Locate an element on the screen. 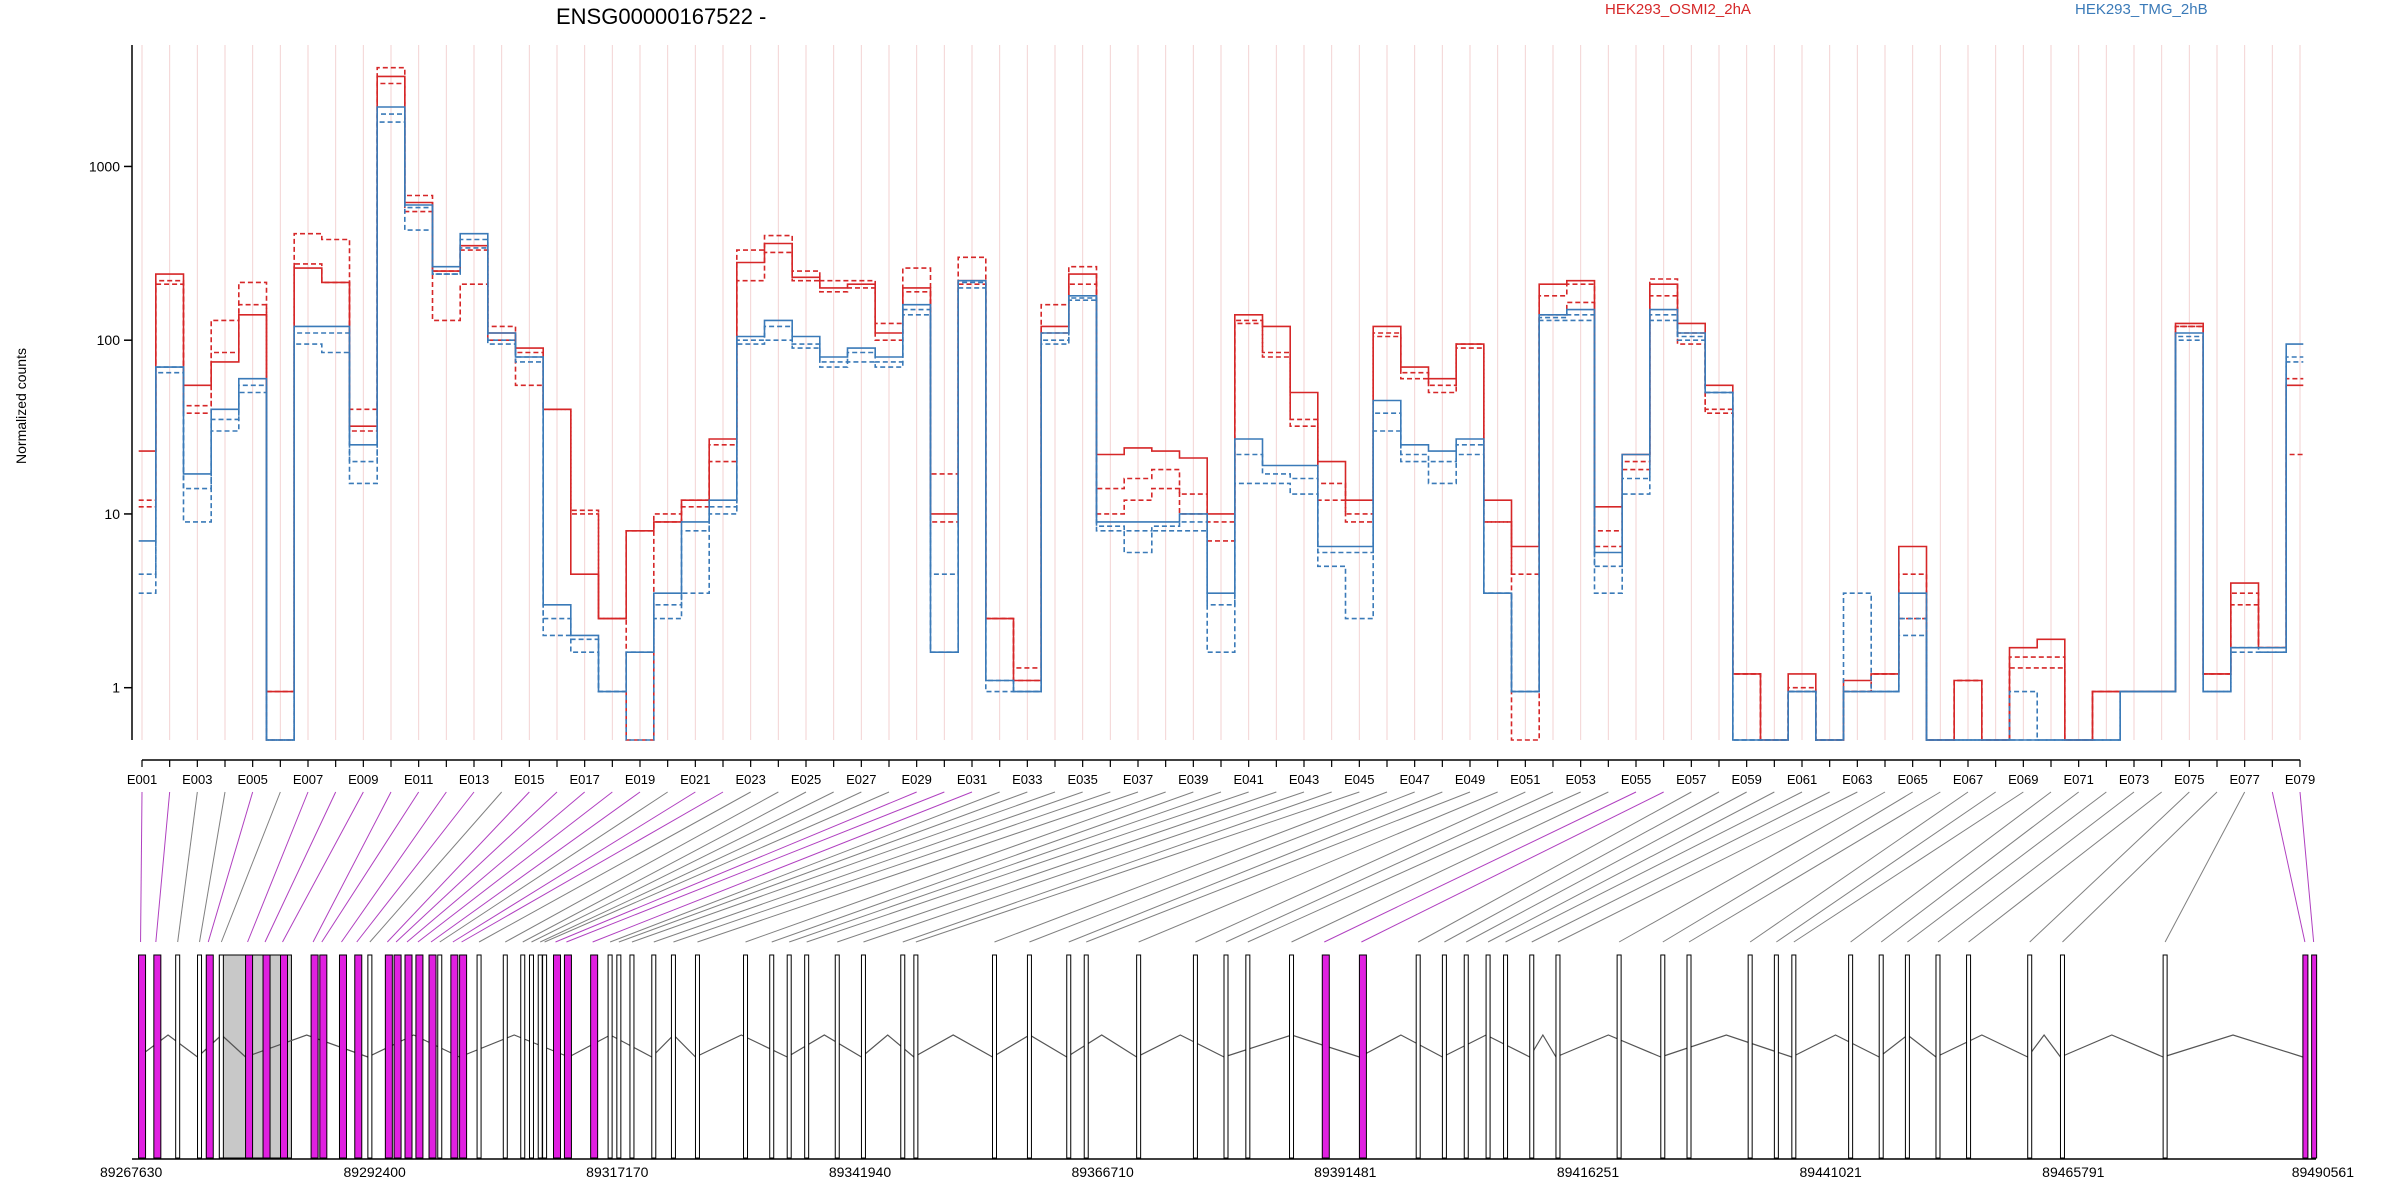 Image resolution: width=2400 pixels, height=1200 pixels. exon-label-e007: E007 is located at coordinates (308, 779).